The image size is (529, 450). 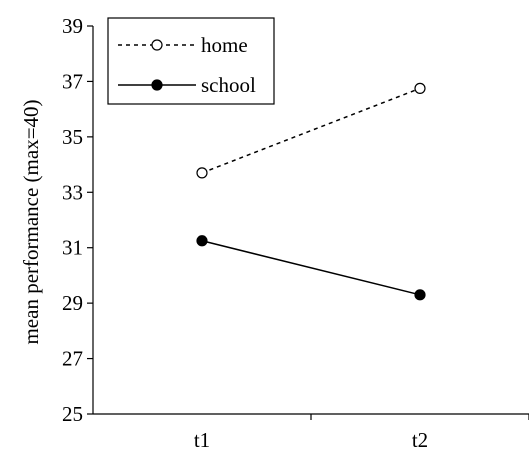 What do you see at coordinates (72, 137) in the screenshot?
I see `y-tick-label: 35` at bounding box center [72, 137].